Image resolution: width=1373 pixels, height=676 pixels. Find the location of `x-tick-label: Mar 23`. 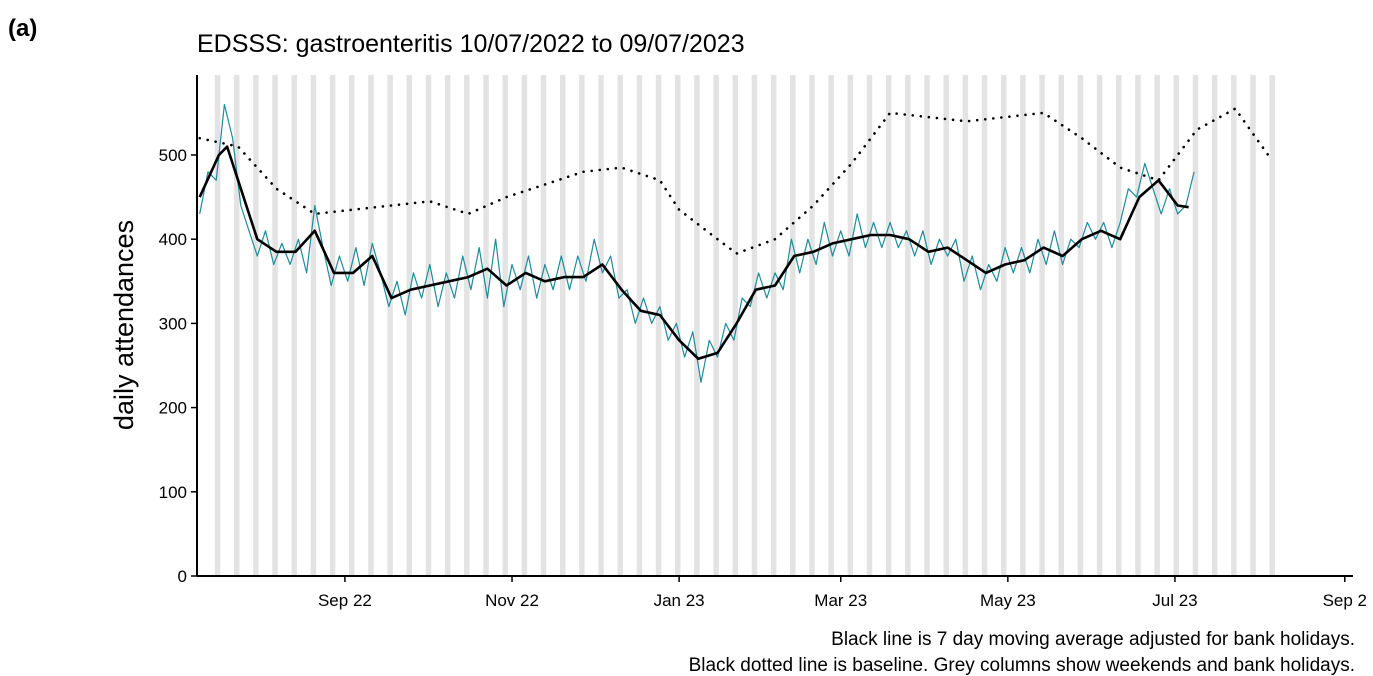

x-tick-label: Mar 23 is located at coordinates (840, 600).